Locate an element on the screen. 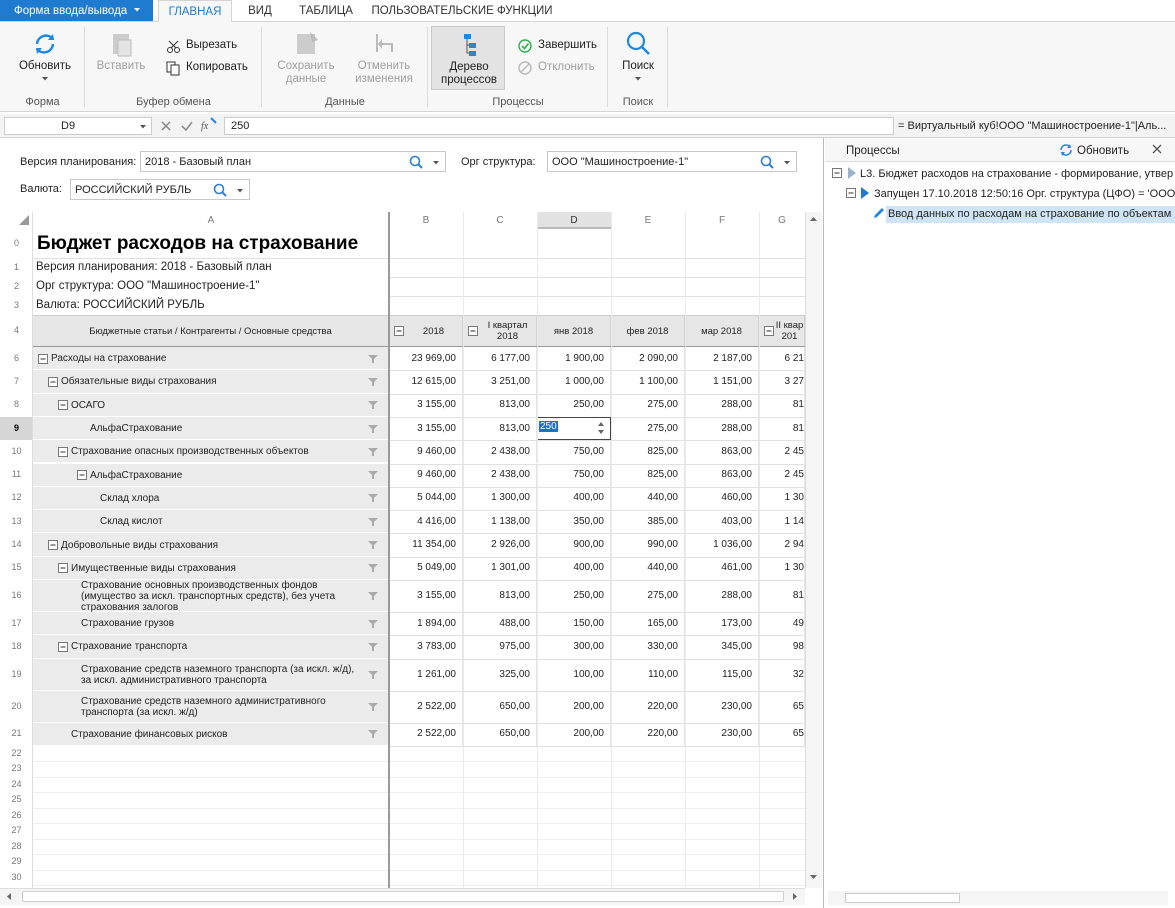 The width and height of the screenshot is (1175, 908). sheet-title: Бюджет расходов на страхование is located at coordinates (198, 243).